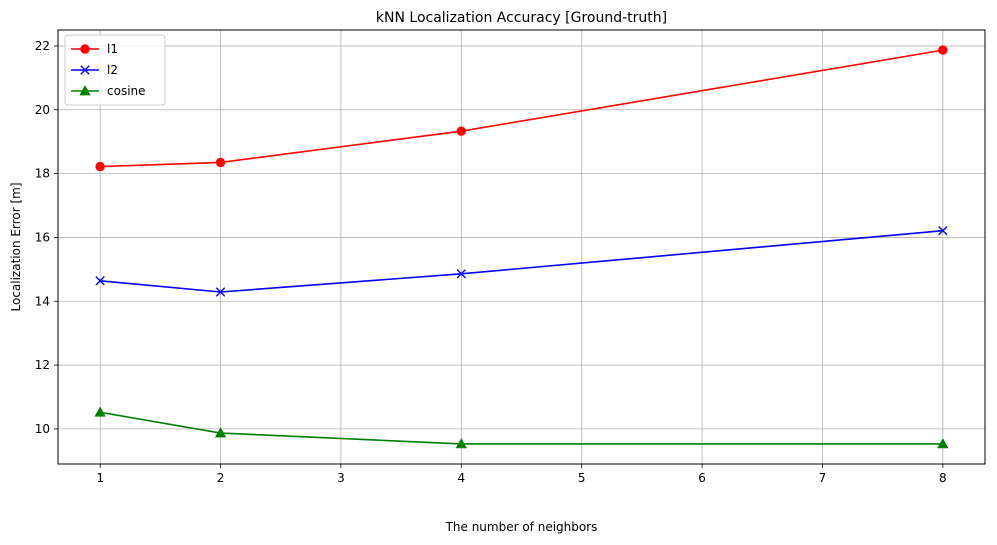 The image size is (997, 545). What do you see at coordinates (943, 478) in the screenshot?
I see `x-tick-label: 8` at bounding box center [943, 478].